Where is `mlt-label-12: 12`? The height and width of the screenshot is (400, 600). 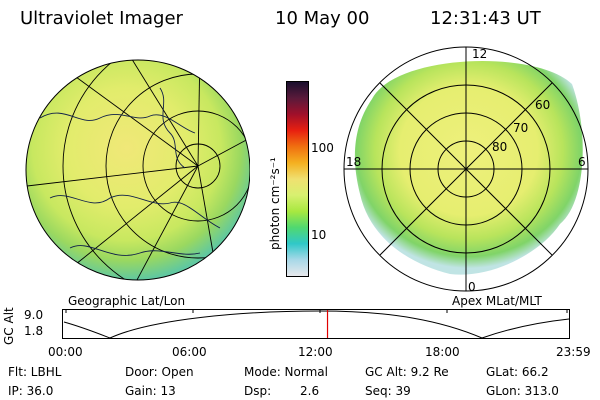 mlt-label-12: 12 is located at coordinates (480, 54).